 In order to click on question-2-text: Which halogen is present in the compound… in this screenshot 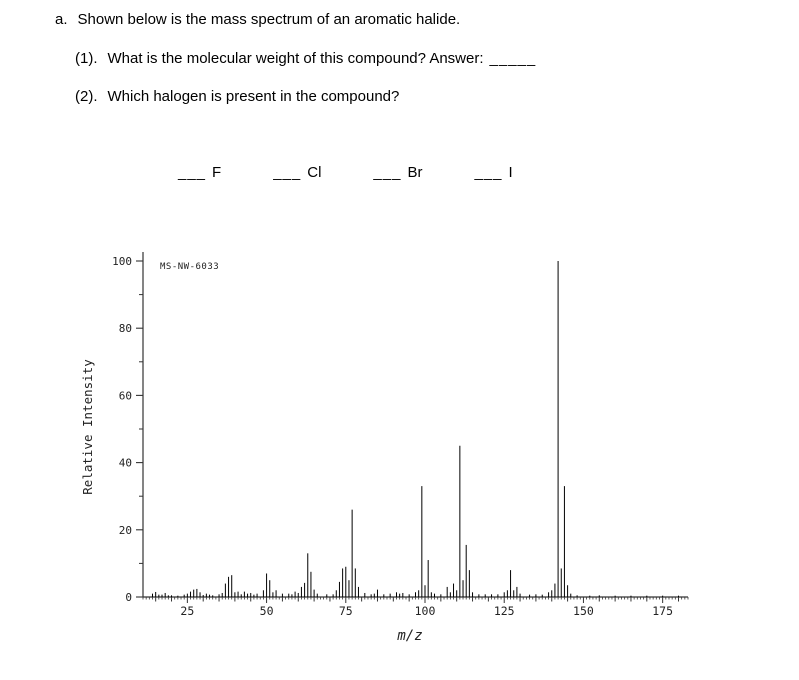, I will do `click(253, 96)`.